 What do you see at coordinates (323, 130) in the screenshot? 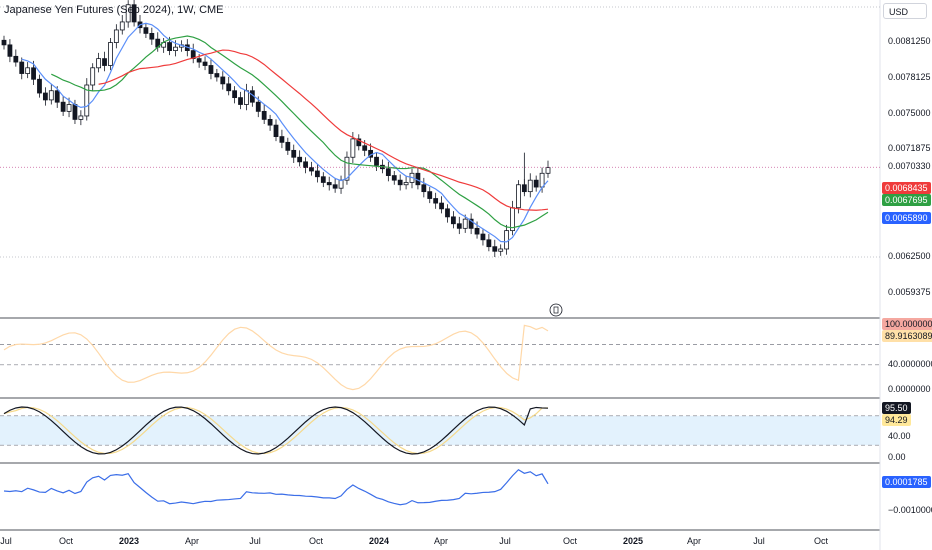
I see `ma-red-line` at bounding box center [323, 130].